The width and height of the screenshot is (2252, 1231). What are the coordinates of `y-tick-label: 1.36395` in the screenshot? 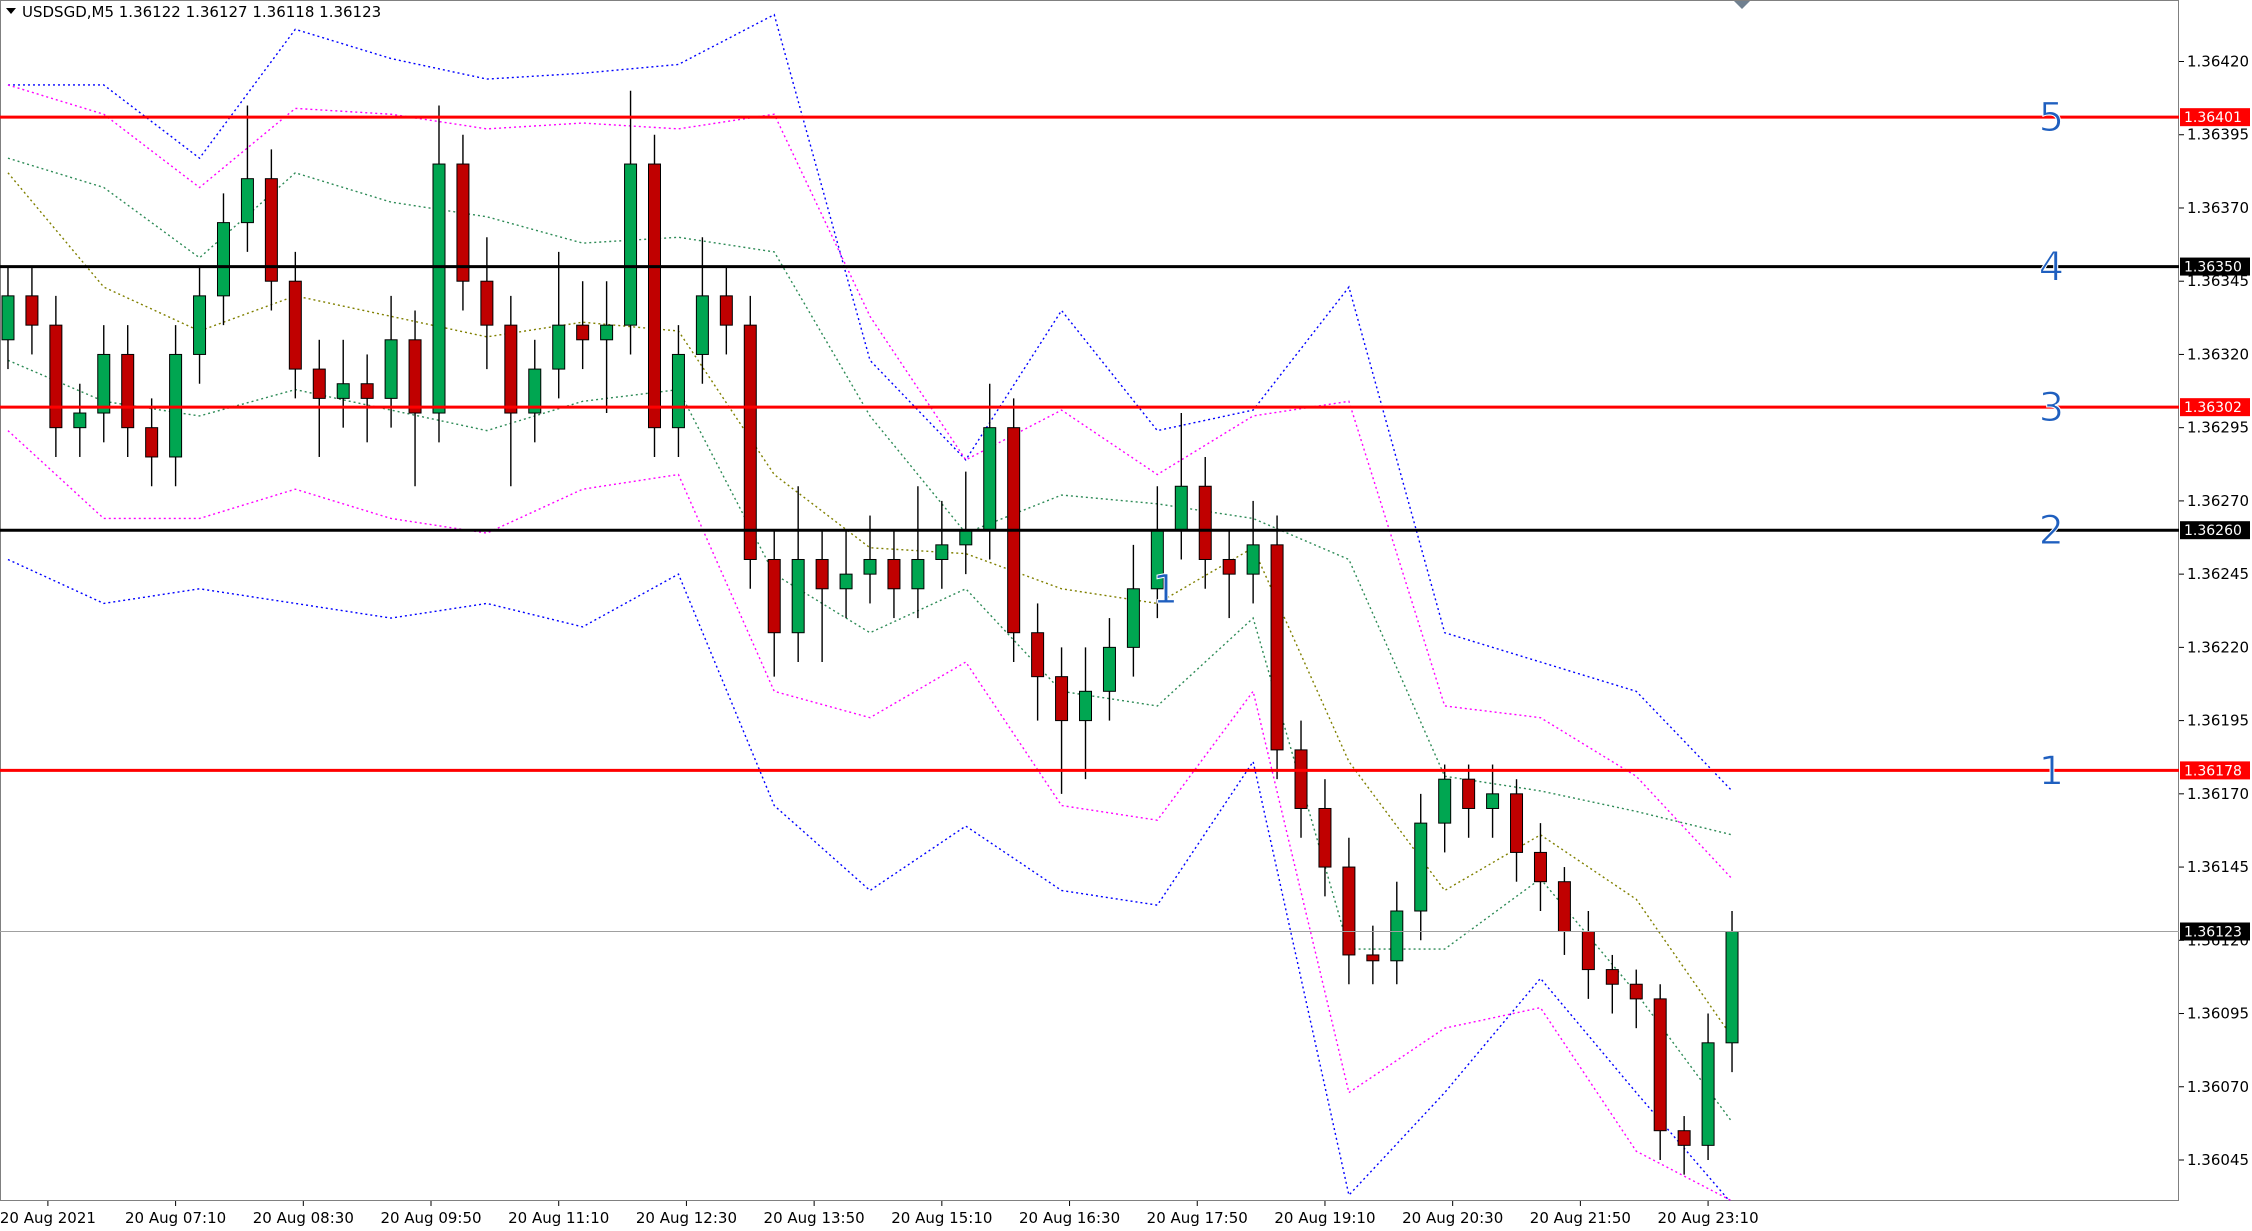 It's located at (2218, 135).